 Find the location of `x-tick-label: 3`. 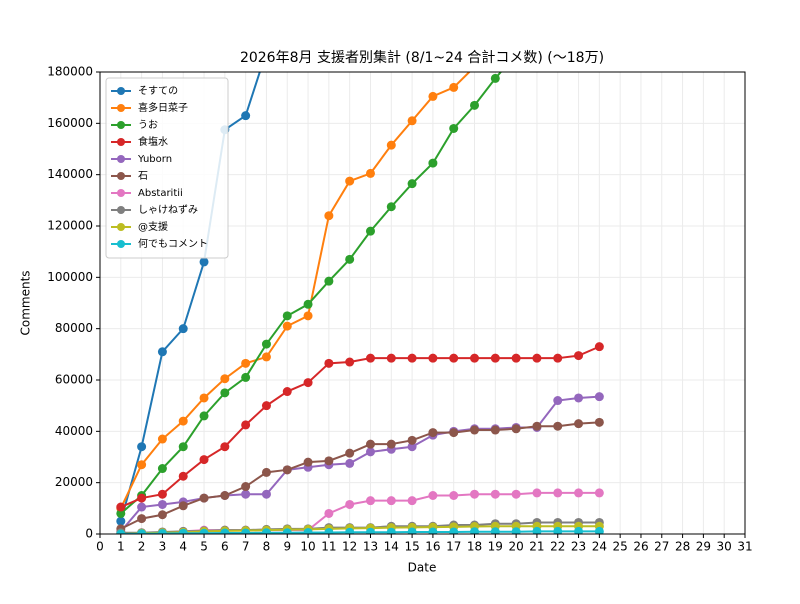

x-tick-label: 3 is located at coordinates (163, 547).